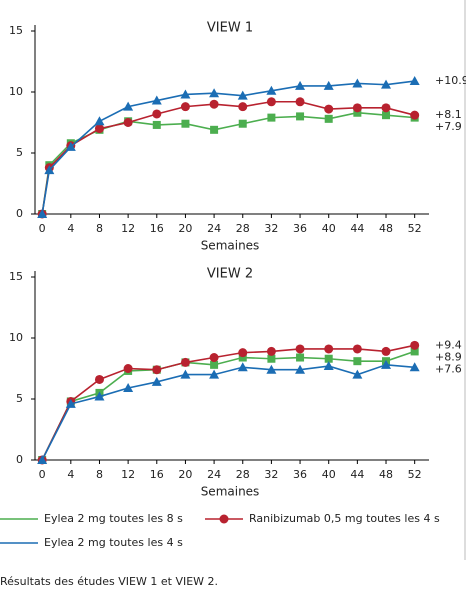 Image resolution: width=466 pixels, height=600 pixels. I want to click on end-label: +8.9, so click(448, 356).